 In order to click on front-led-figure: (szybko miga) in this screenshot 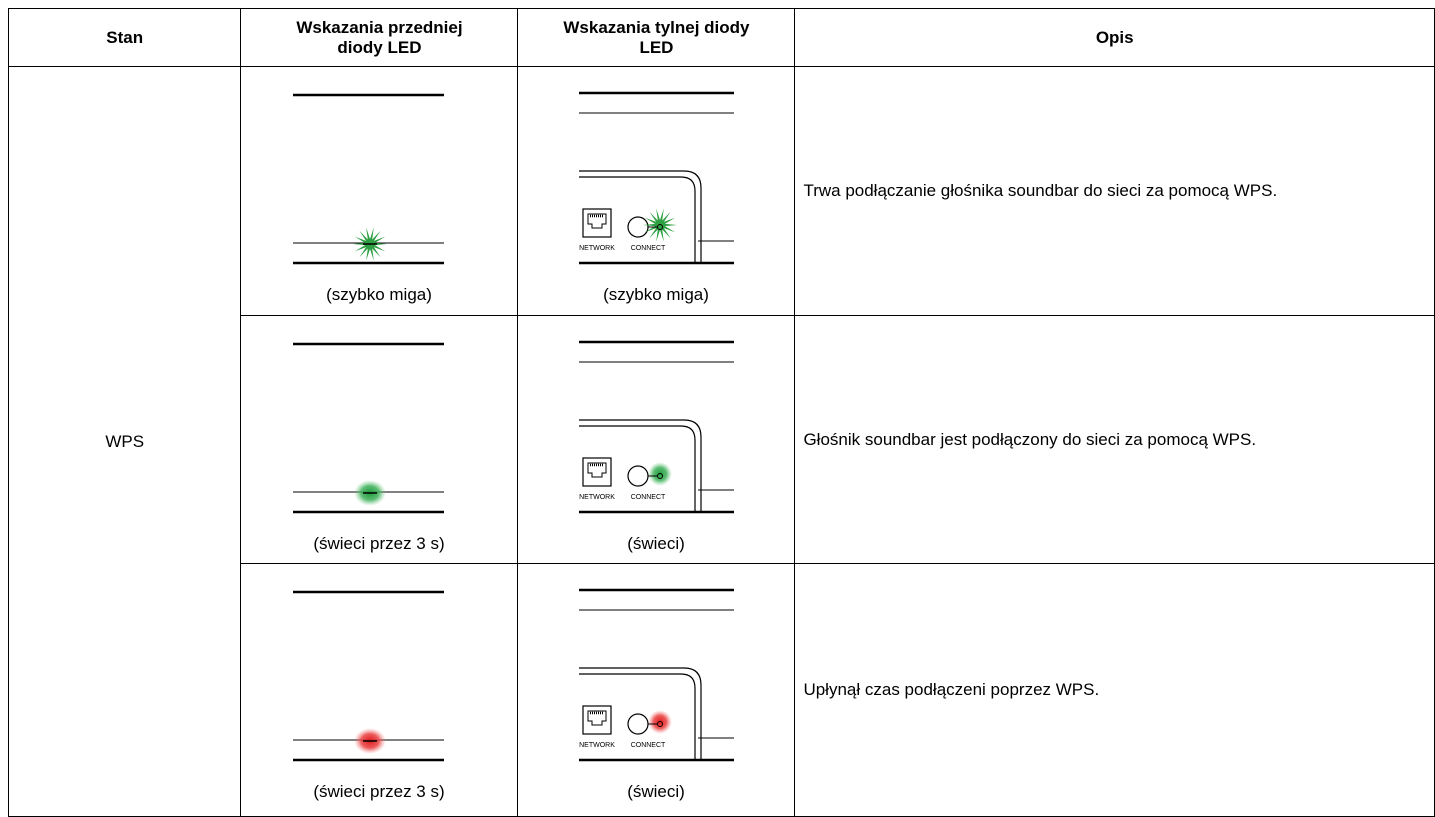, I will do `click(369, 198)`.